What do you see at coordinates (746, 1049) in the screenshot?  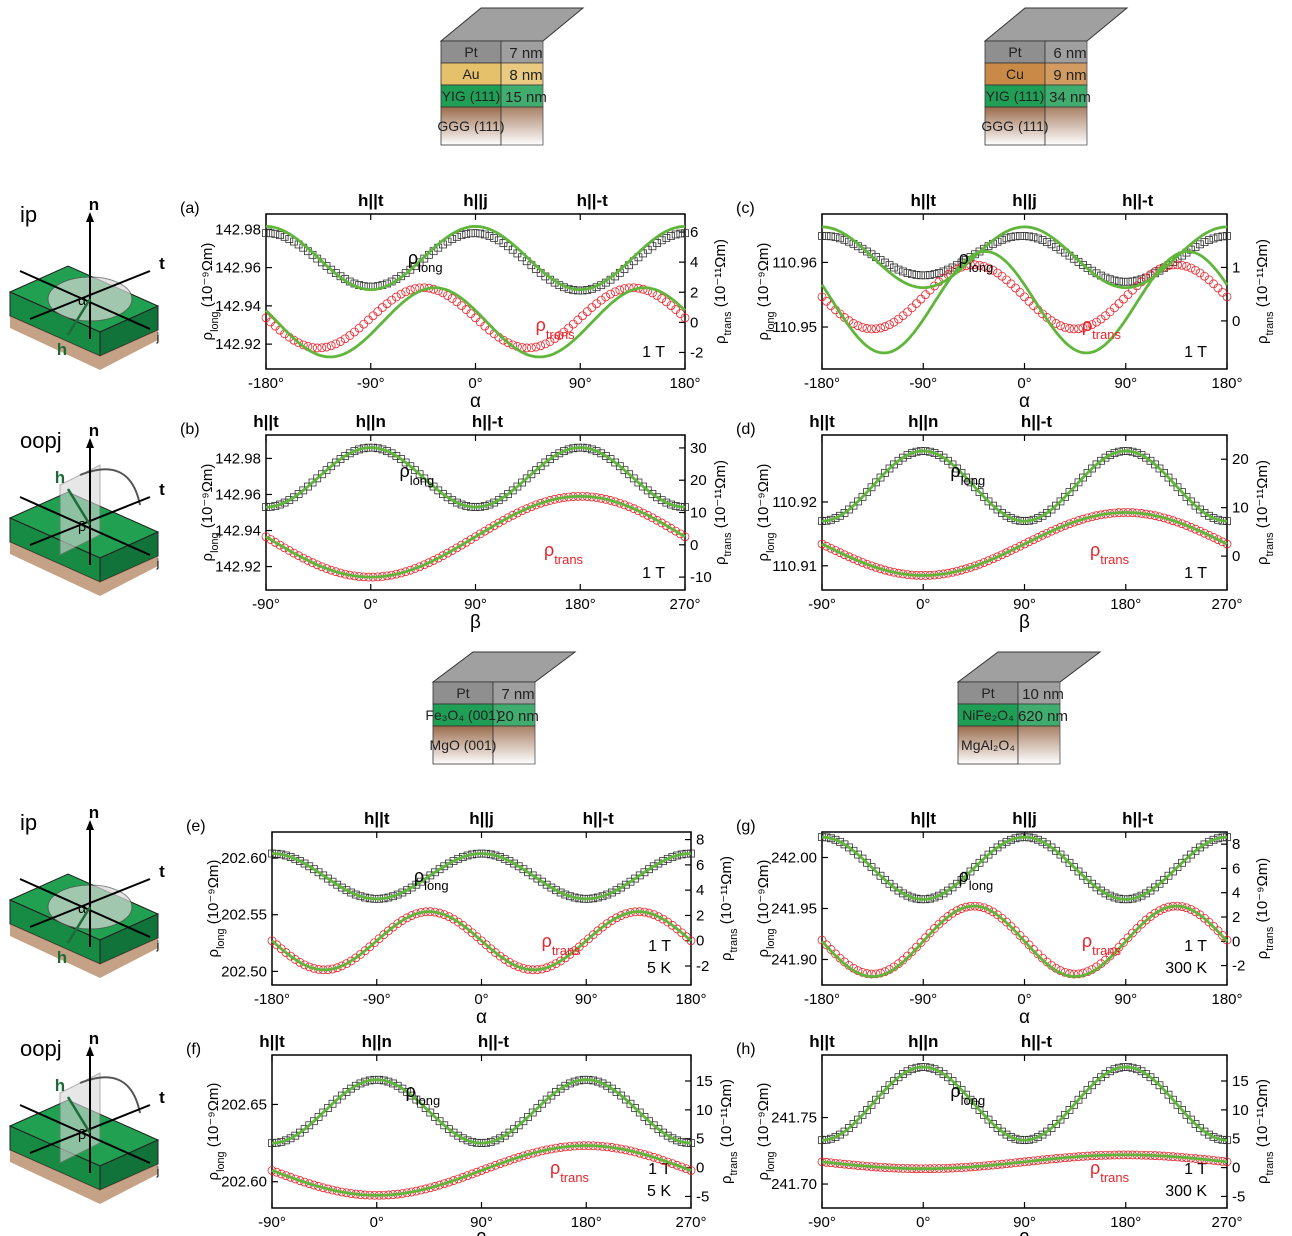 I see `panel-label: (h)` at bounding box center [746, 1049].